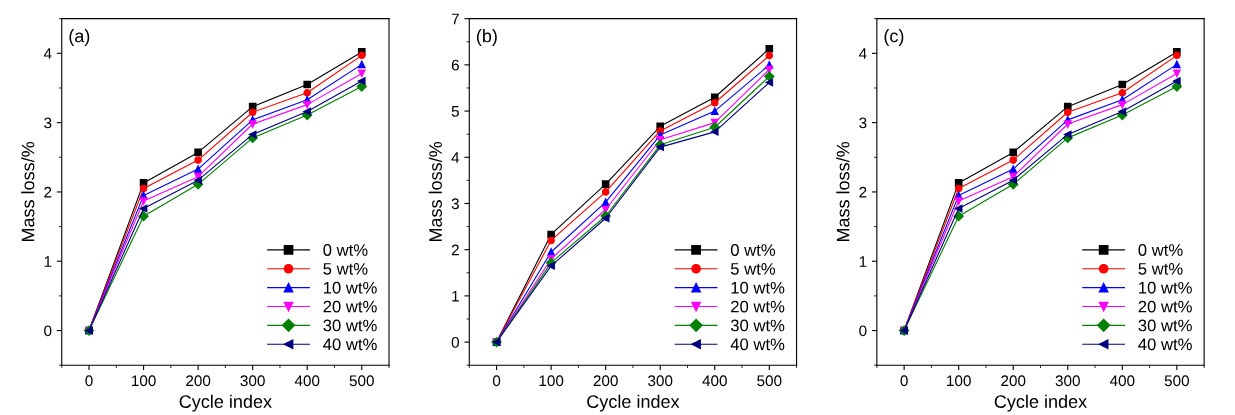 The height and width of the screenshot is (415, 1235). What do you see at coordinates (455, 111) in the screenshot?
I see `y-tick-label: 5` at bounding box center [455, 111].